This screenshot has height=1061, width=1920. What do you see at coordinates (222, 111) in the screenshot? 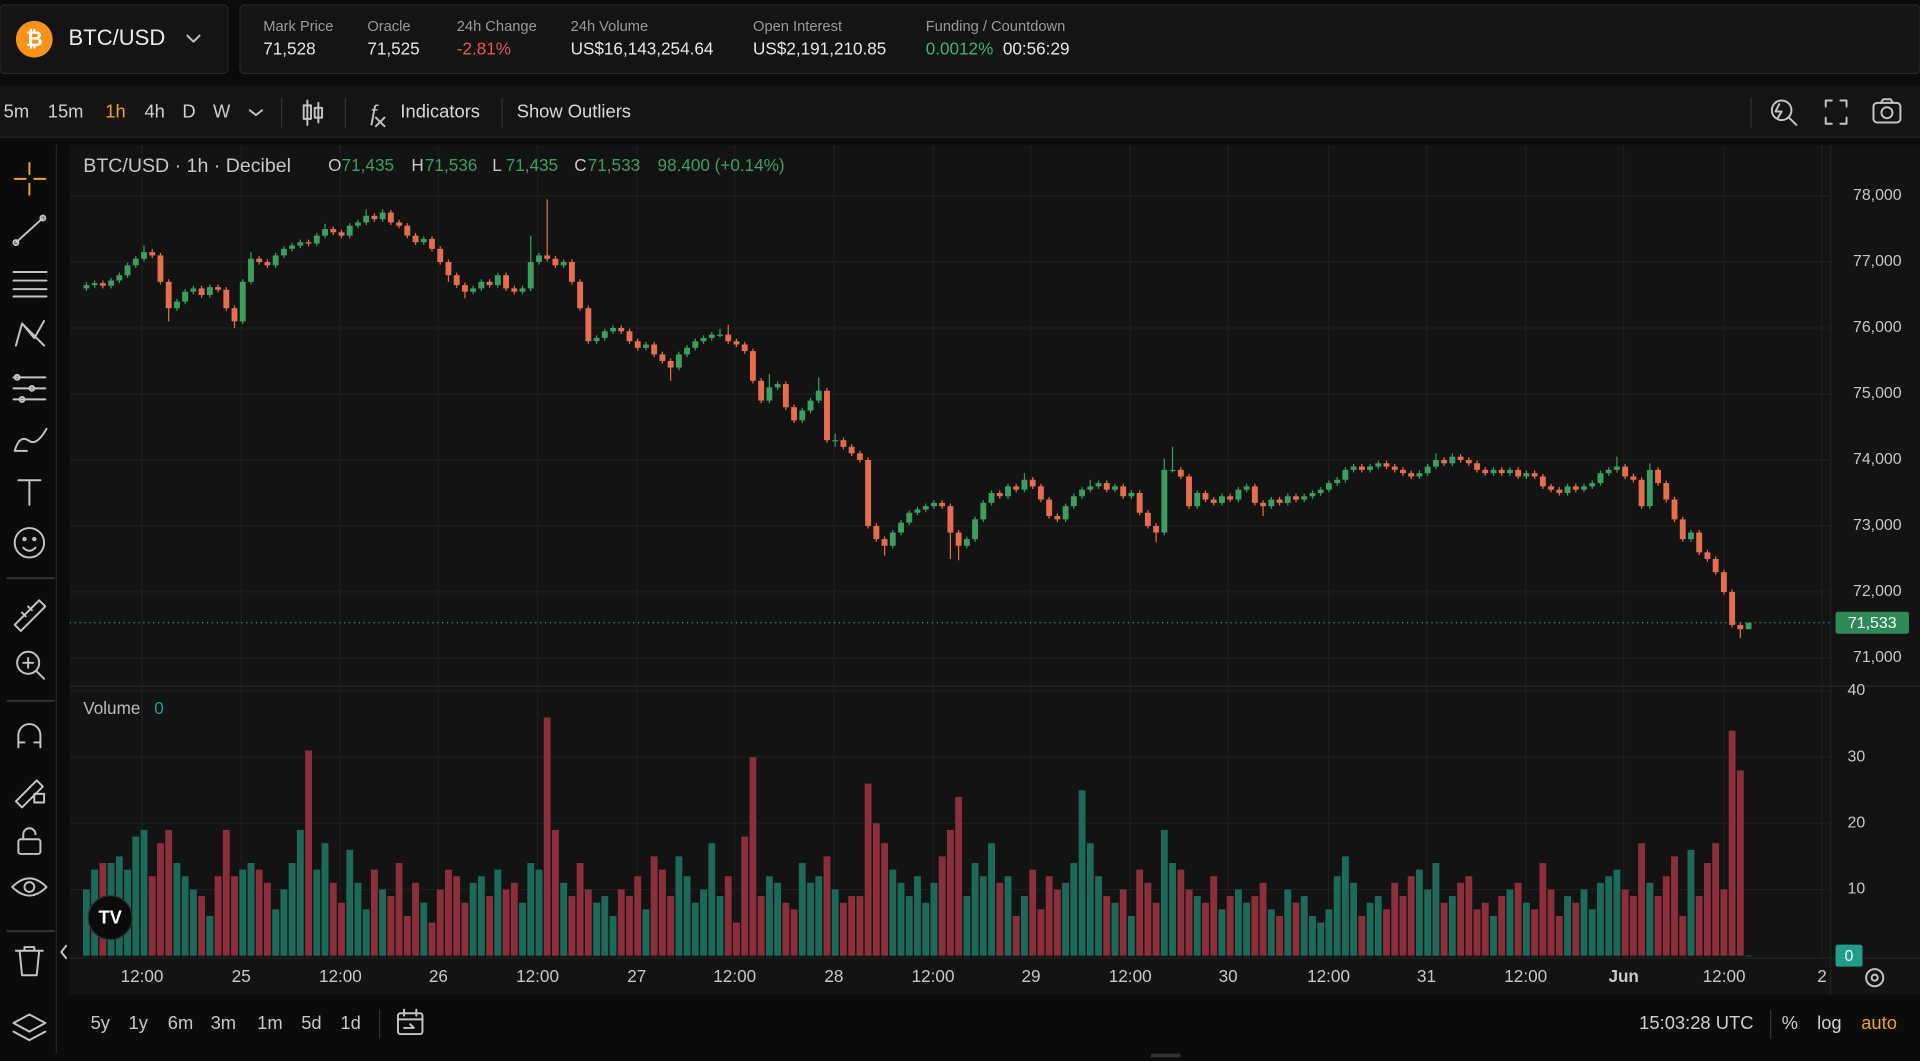
I see `interval-button: W` at bounding box center [222, 111].